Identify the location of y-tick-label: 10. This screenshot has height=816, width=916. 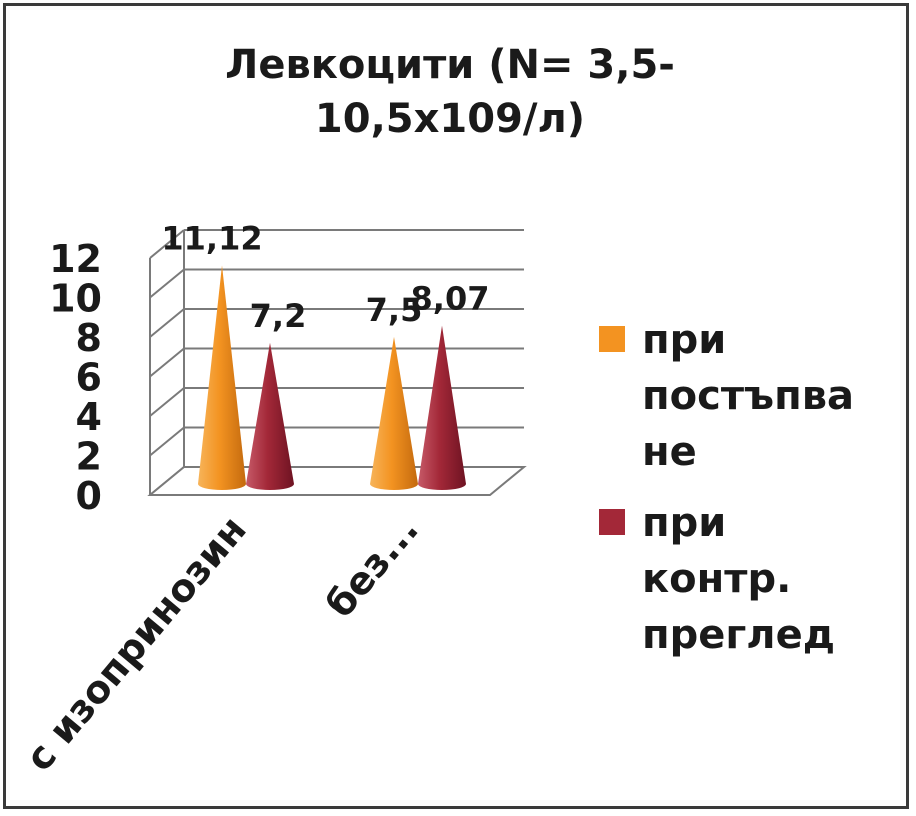
(75, 299).